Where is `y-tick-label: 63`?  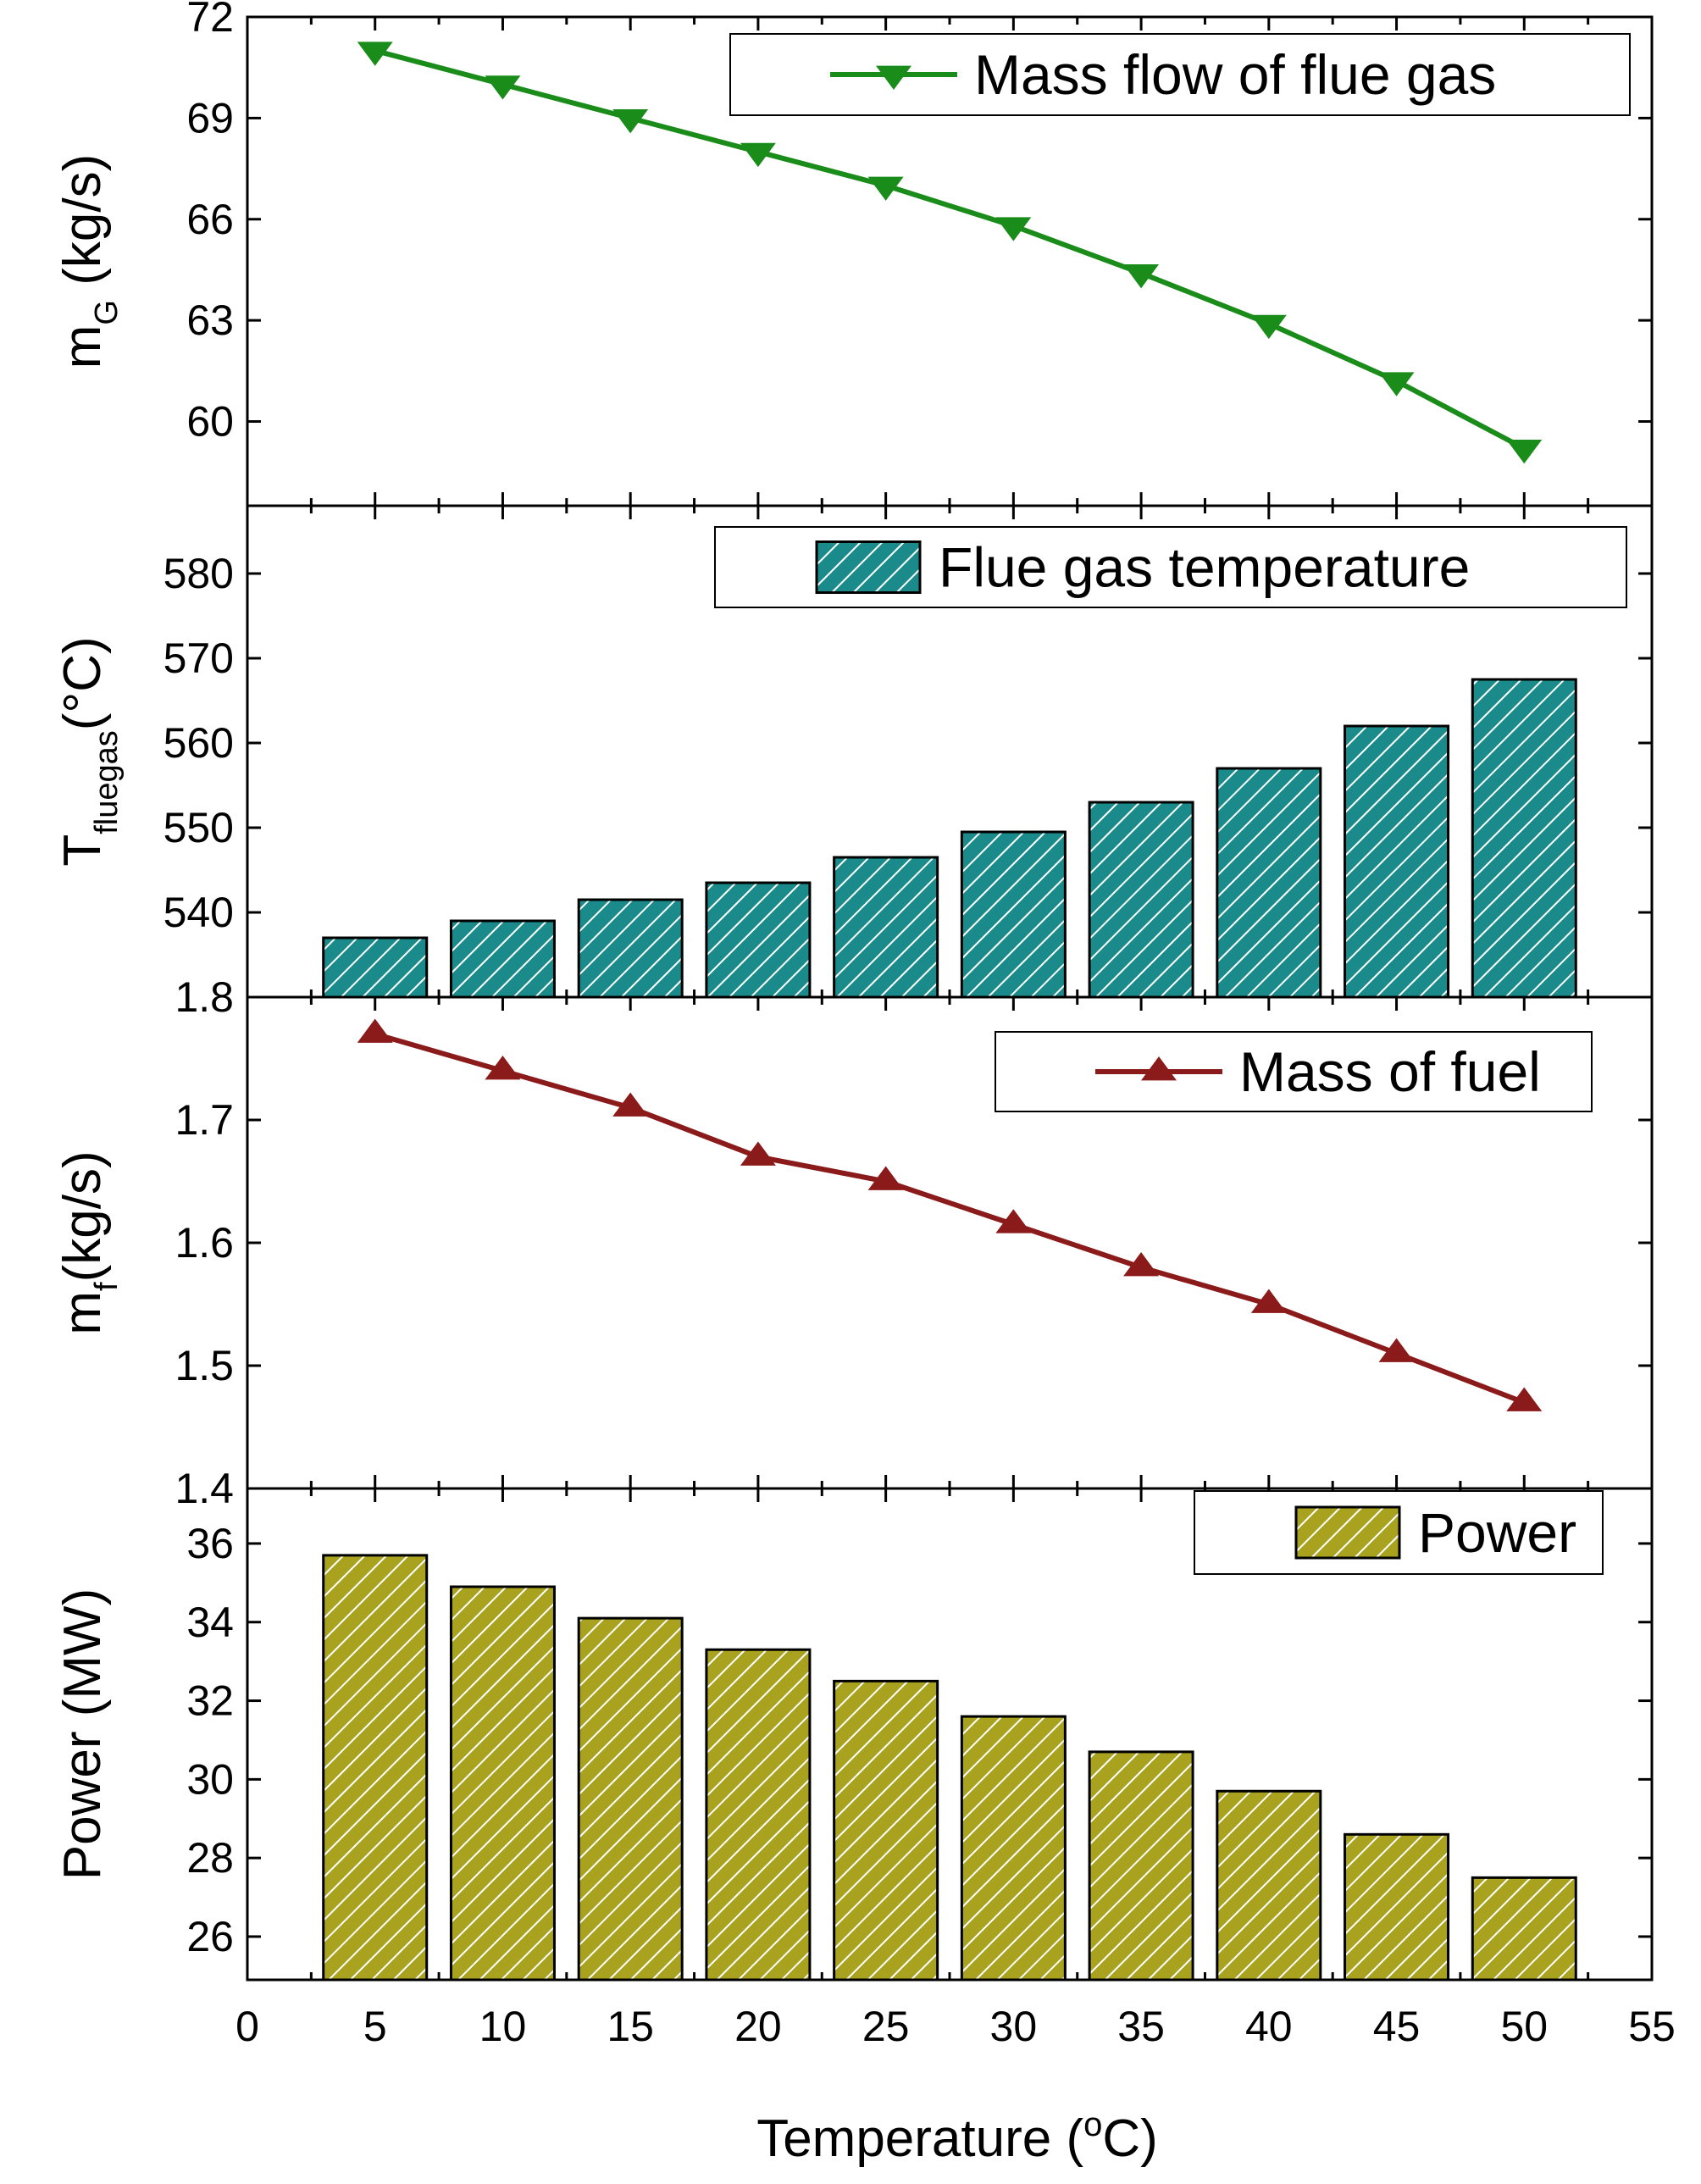 y-tick-label: 63 is located at coordinates (210, 320).